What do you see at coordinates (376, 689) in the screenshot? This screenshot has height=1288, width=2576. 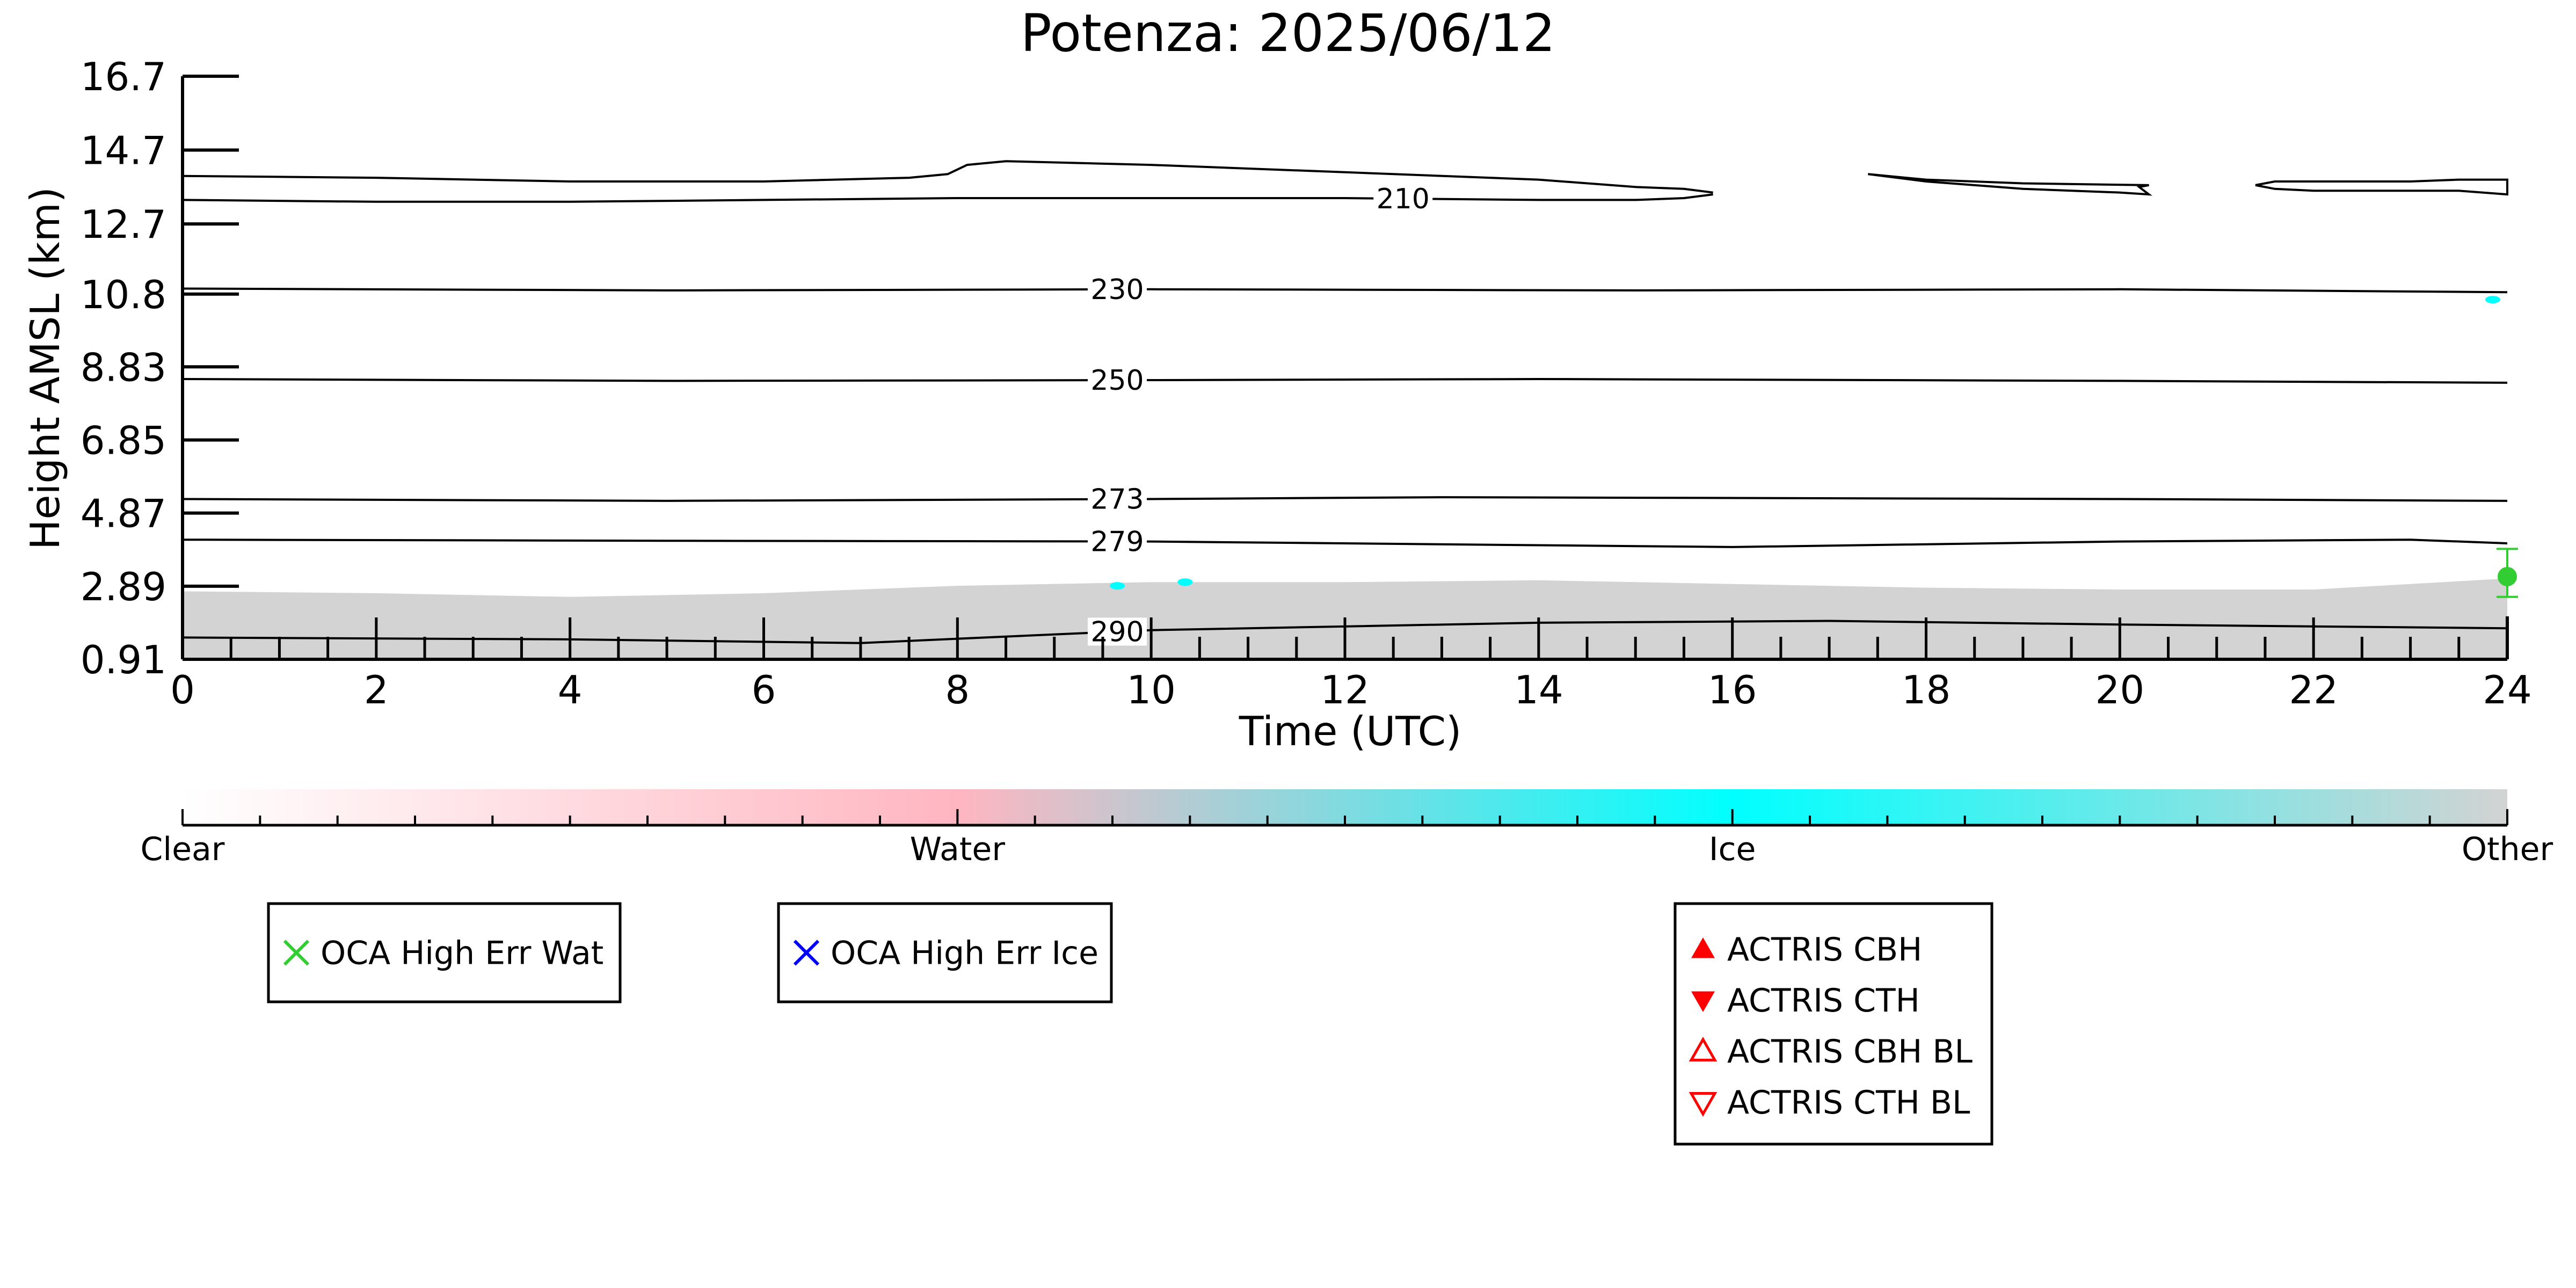 I see `x-tick-label: 2` at bounding box center [376, 689].